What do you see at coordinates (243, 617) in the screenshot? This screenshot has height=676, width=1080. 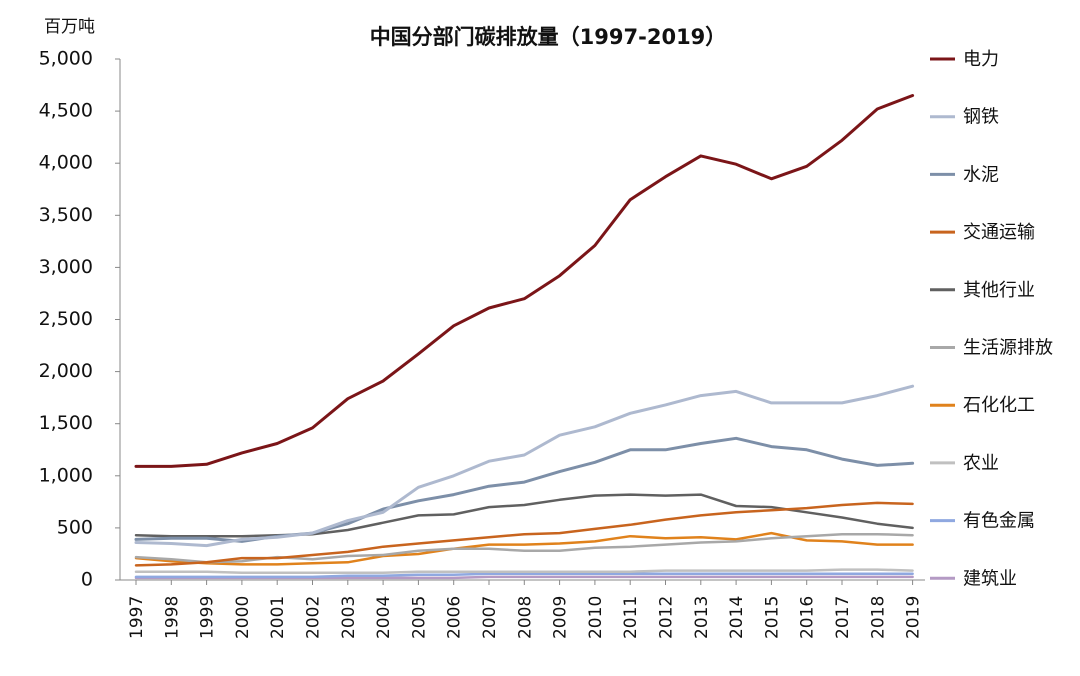 I see `x-tick-label: 2000` at bounding box center [243, 617].